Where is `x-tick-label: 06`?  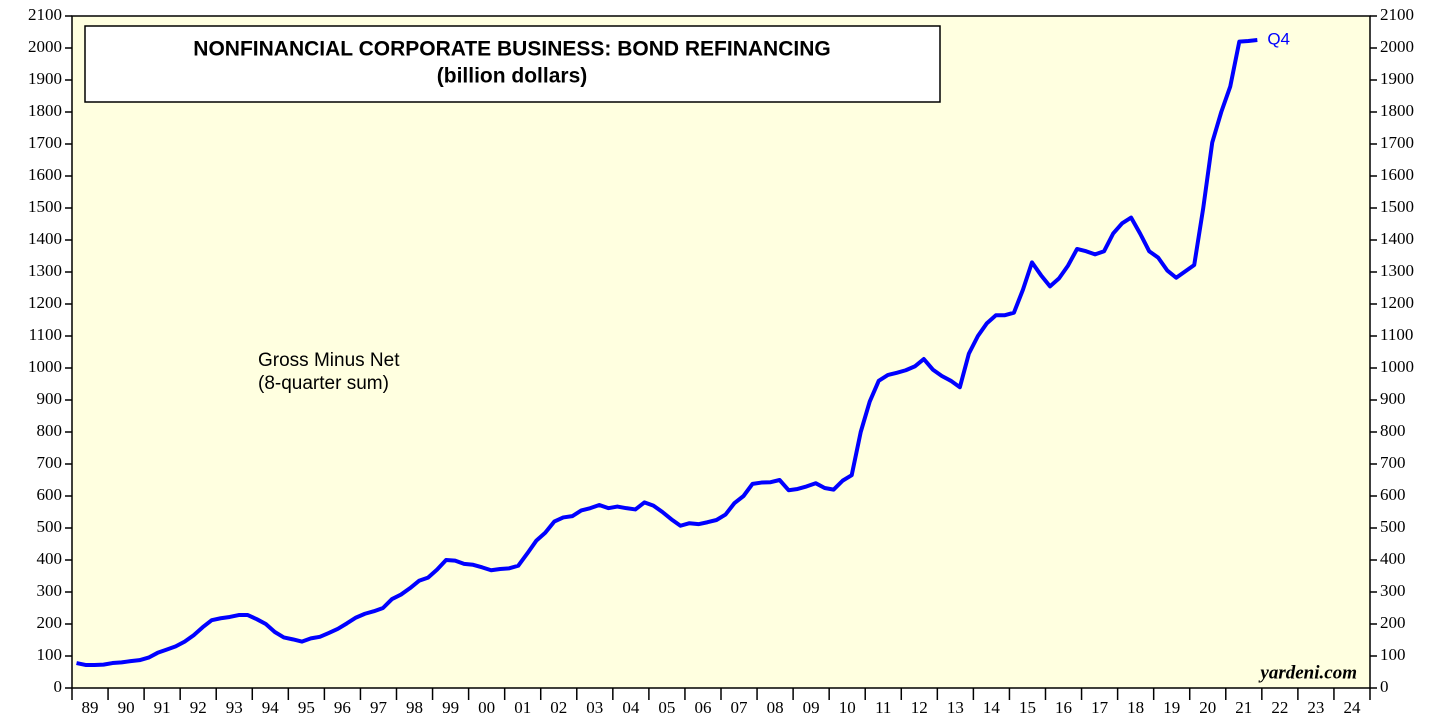 x-tick-label: 06 is located at coordinates (702, 707).